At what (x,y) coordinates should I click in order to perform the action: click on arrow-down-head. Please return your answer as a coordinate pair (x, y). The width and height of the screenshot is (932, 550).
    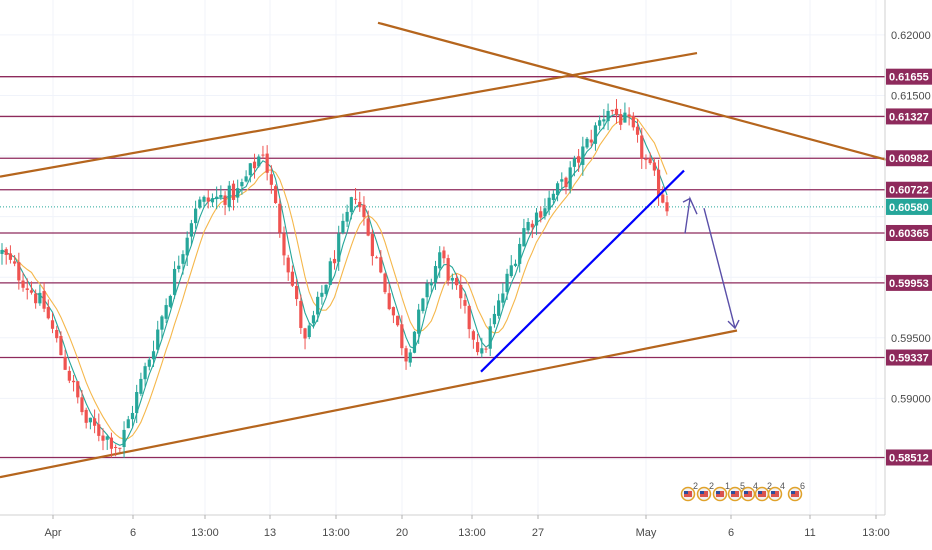
    Looking at the image, I should click on (733, 324).